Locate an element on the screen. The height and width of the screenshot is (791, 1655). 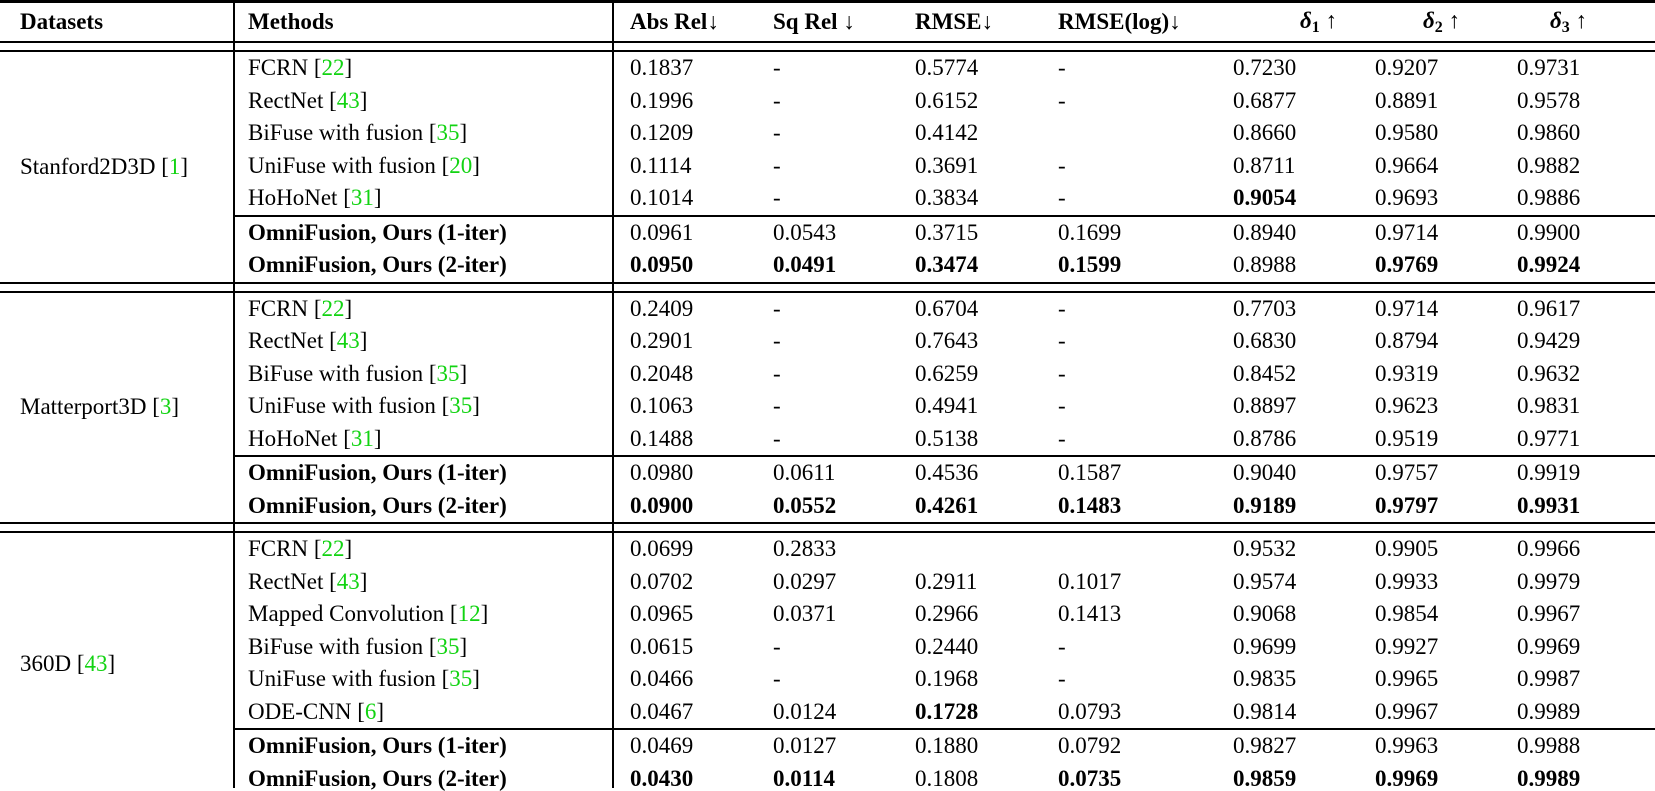
citation-link: 12 is located at coordinates (469, 614).